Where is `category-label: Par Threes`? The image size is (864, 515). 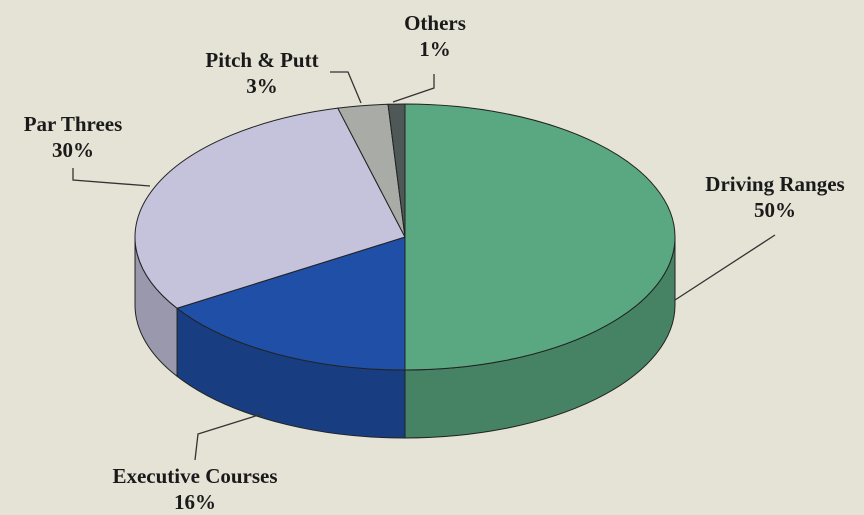 category-label: Par Threes is located at coordinates (73, 124).